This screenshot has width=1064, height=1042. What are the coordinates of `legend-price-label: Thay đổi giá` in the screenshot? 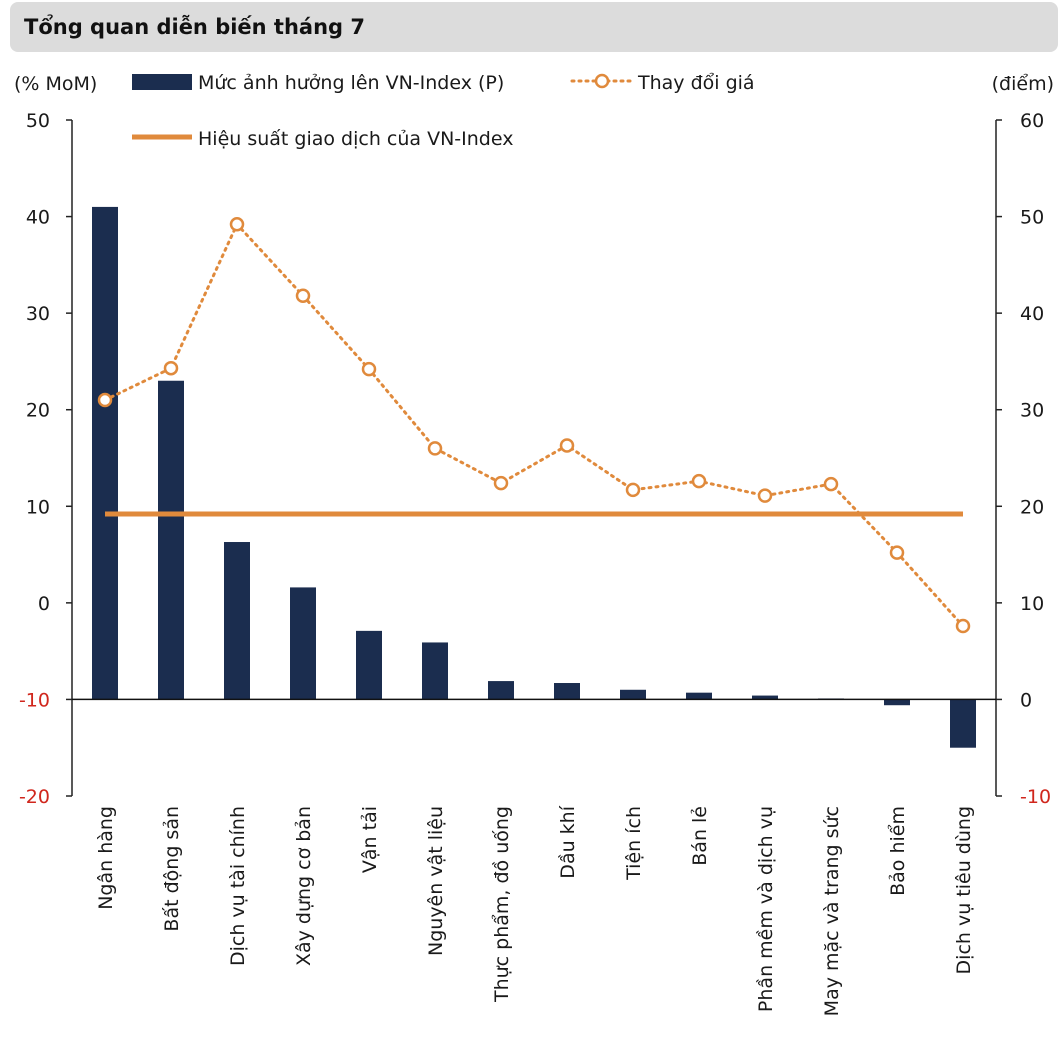 It's located at (696, 83).